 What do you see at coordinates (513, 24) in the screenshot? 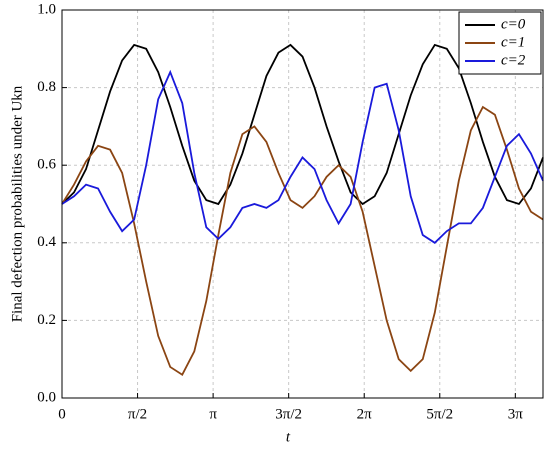
I see `legend-label: c=0` at bounding box center [513, 24].